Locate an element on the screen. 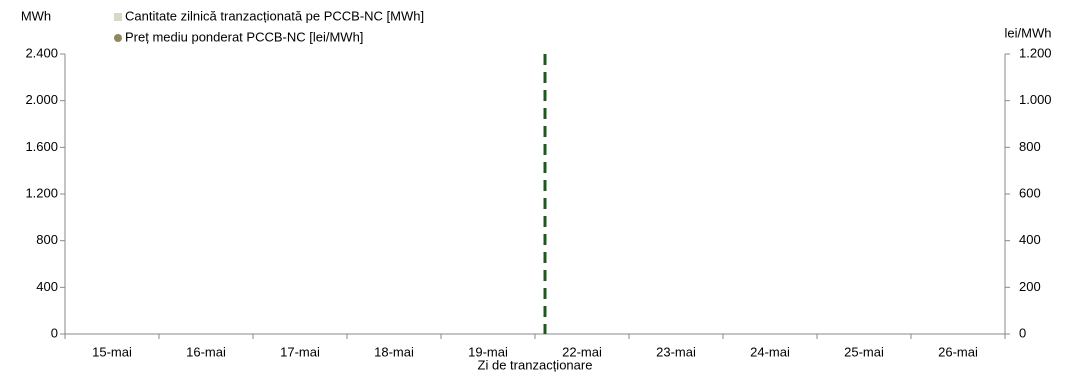 This screenshot has width=1067, height=376. x-tick-label: 16-mai is located at coordinates (206, 351).